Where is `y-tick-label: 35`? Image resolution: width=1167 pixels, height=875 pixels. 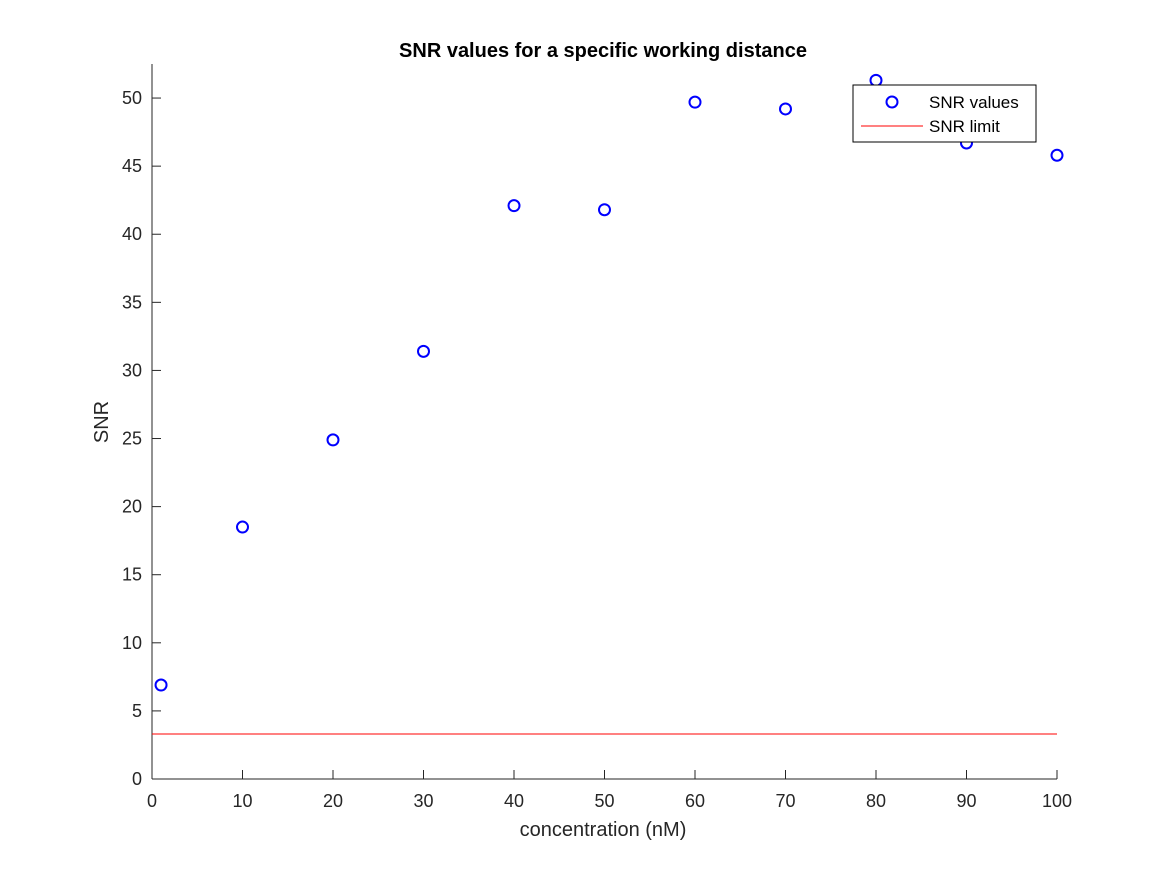
y-tick-label: 35 is located at coordinates (132, 302).